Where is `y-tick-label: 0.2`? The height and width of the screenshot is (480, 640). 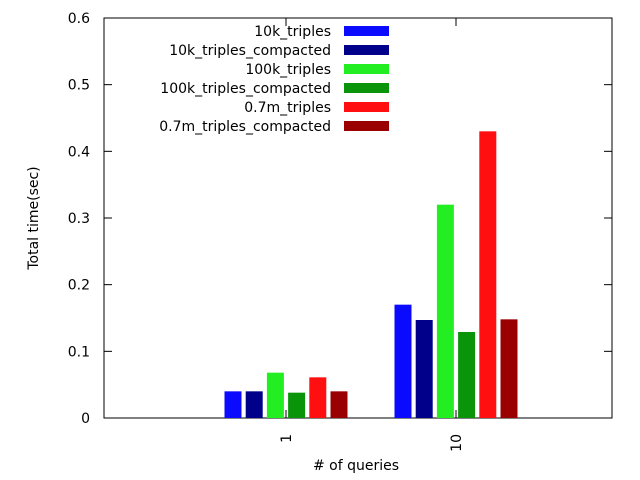
y-tick-label: 0.2 is located at coordinates (79, 286).